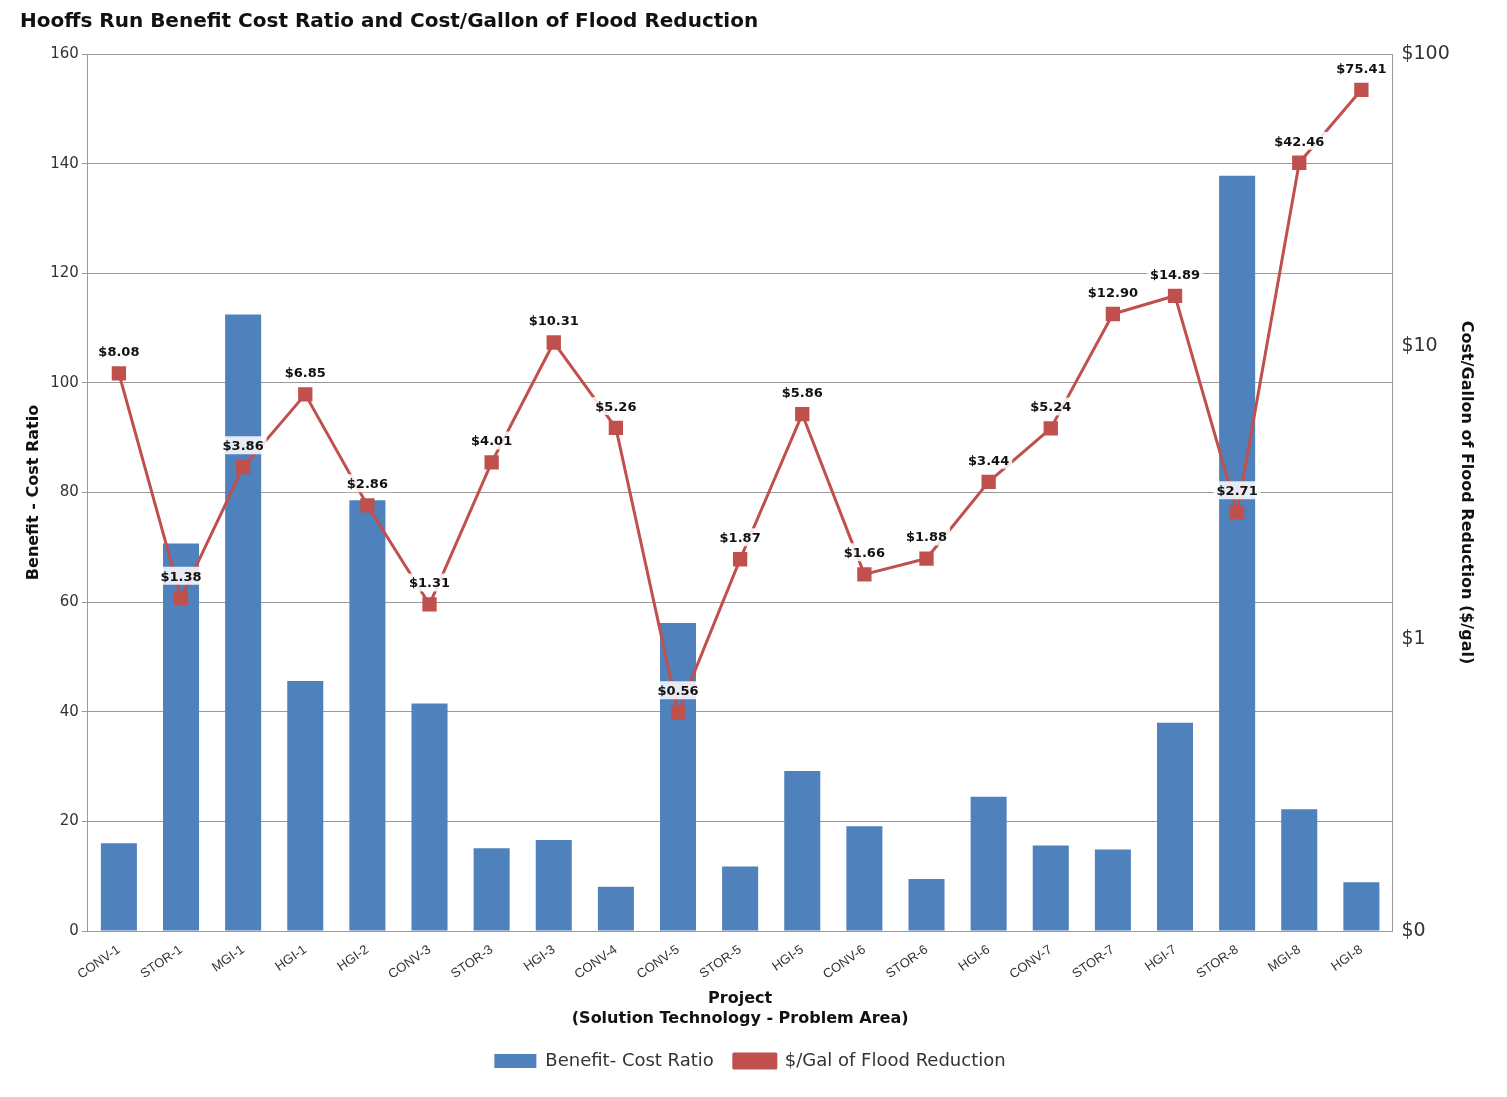  Describe the element at coordinates (802, 393) in the screenshot. I see `data-label: $5.86` at that location.